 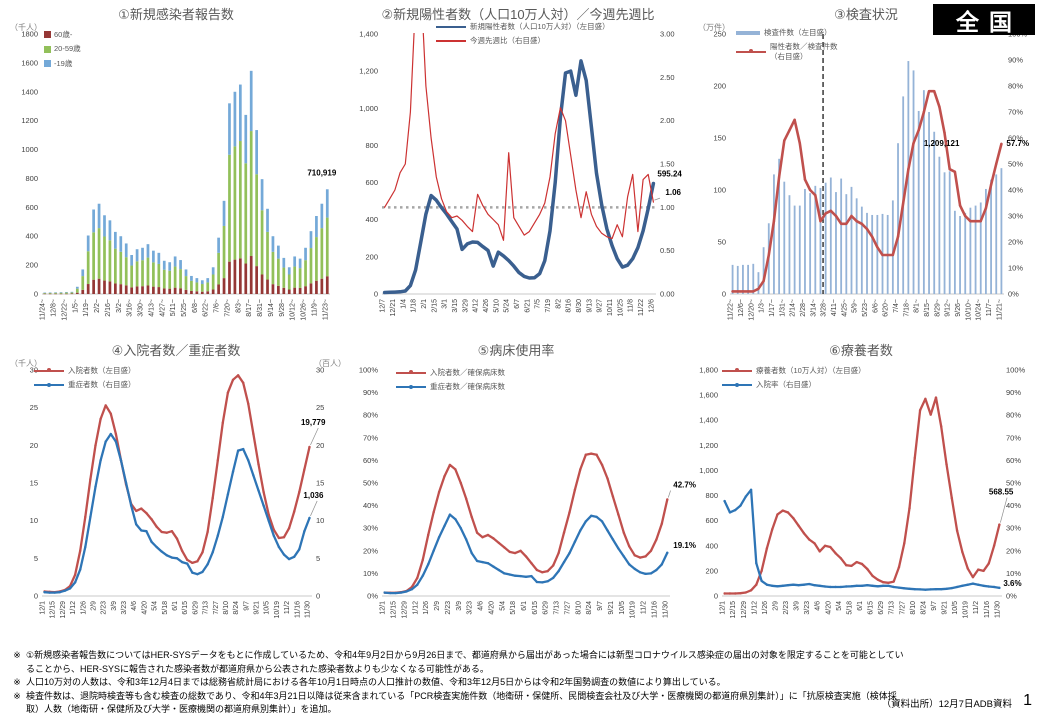 What do you see at coordinates (62, 63) in the screenshot?
I see `legend-item: -19歳` at bounding box center [62, 63].